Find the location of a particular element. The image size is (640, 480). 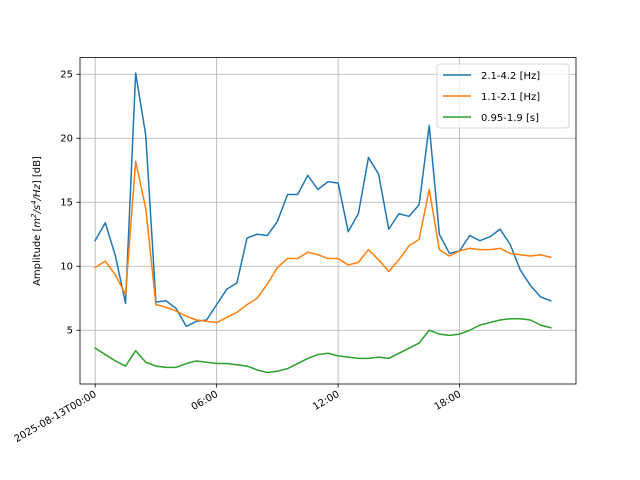

y-axis: 5 10 15 20 25 is located at coordinates (70, 203).